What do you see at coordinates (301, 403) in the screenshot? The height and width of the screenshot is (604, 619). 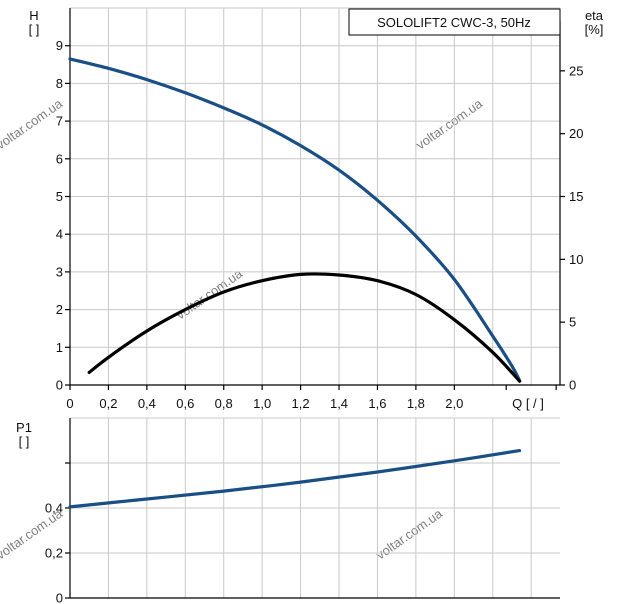 I see `x-tick-label: 1,2` at bounding box center [301, 403].